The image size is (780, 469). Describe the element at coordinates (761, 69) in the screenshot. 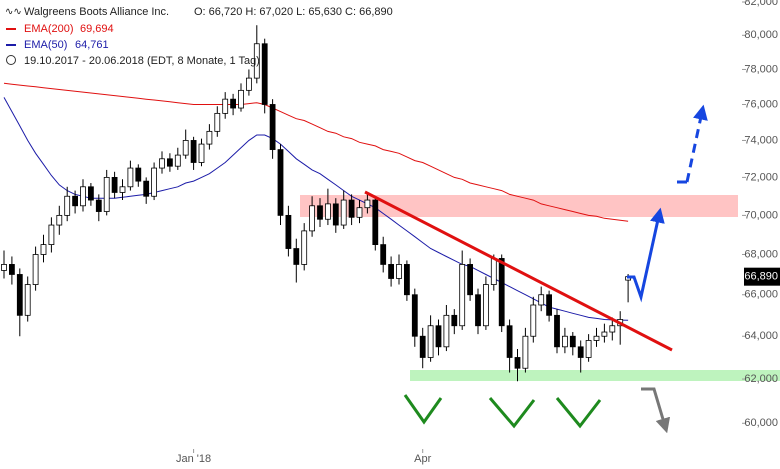

I see `y-tick-label: 78,000` at that location.